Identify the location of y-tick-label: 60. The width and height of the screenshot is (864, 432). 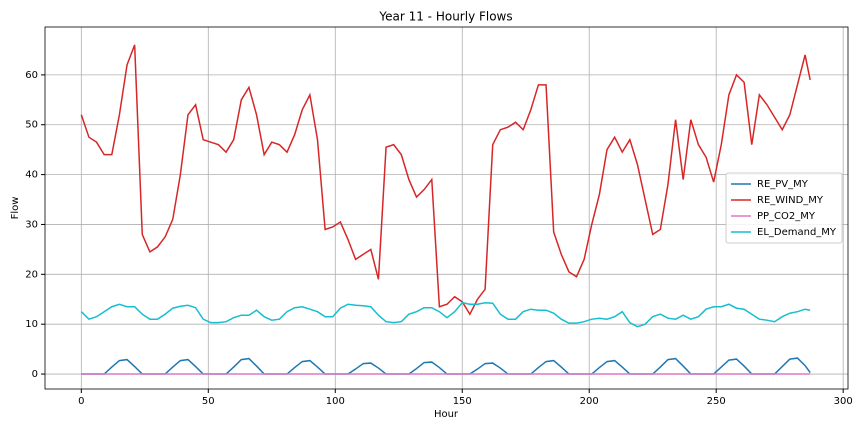
(31, 75).